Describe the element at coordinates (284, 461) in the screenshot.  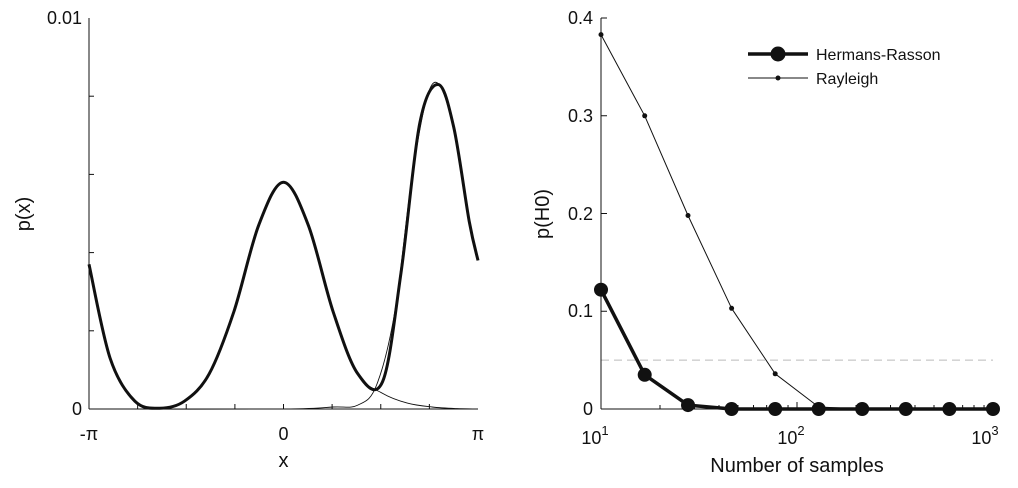
I see `left-x-axis-label: x` at that location.